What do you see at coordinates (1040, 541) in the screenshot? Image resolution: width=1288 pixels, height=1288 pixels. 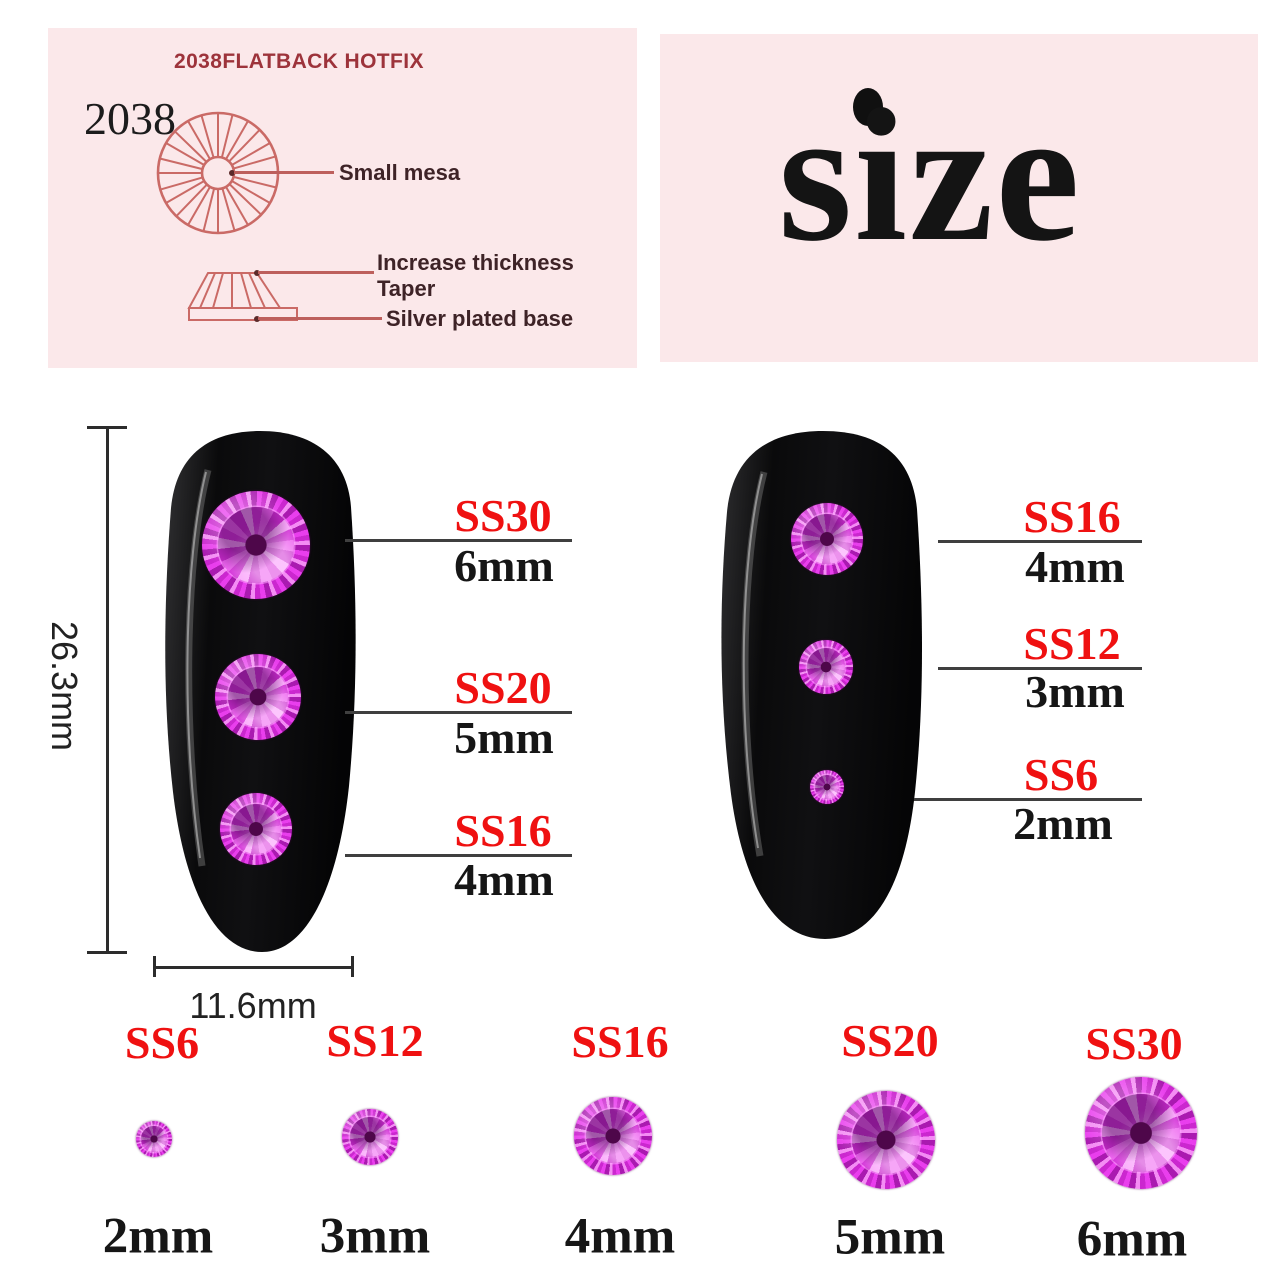 I see `callout-line-ss16-right` at bounding box center [1040, 541].